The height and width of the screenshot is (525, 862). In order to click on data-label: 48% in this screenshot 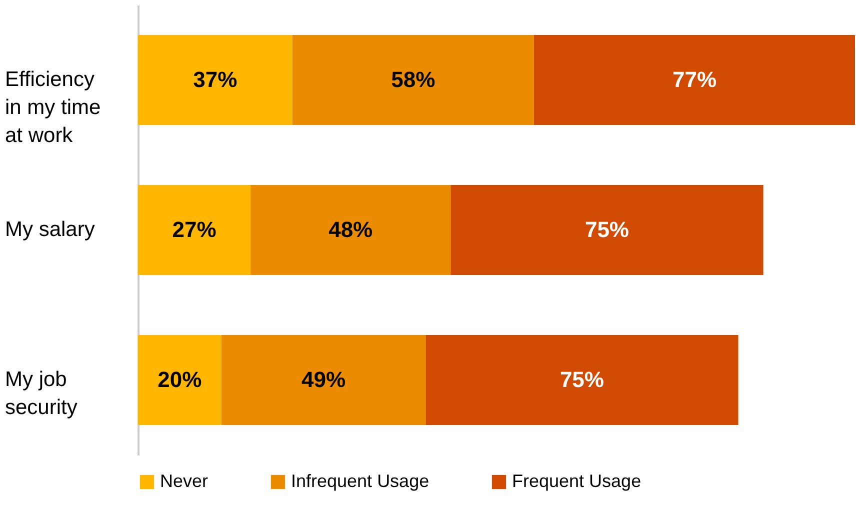, I will do `click(350, 229)`.